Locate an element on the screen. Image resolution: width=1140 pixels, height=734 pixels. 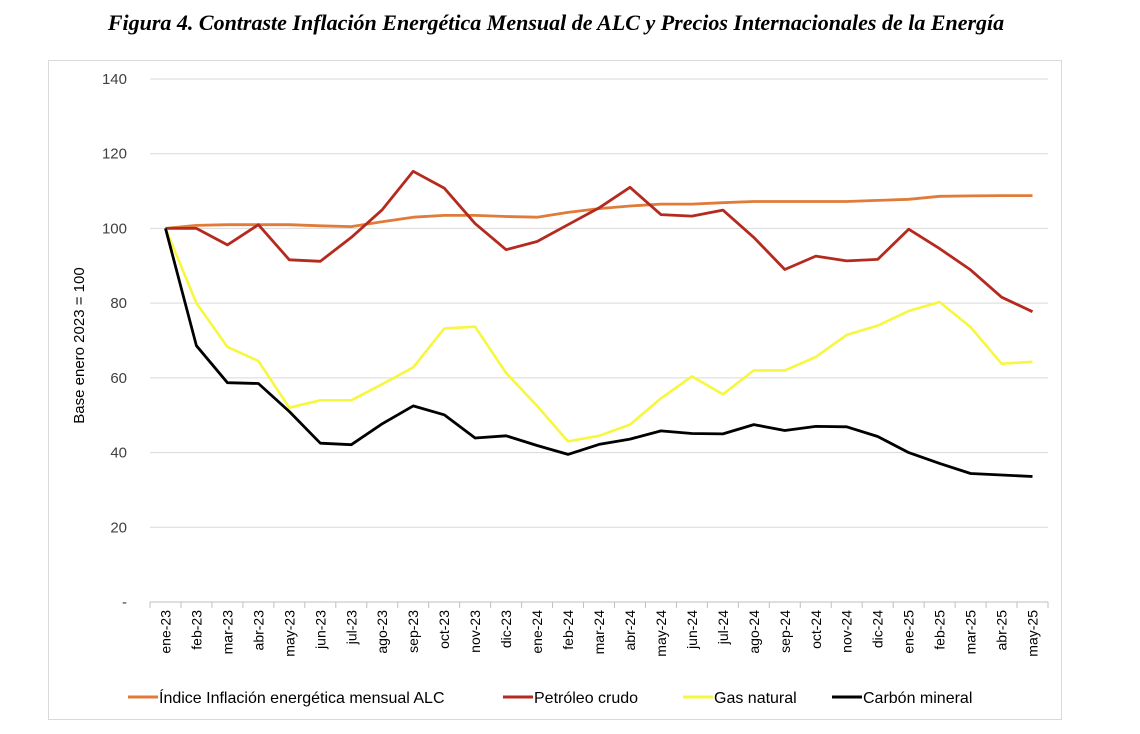
y-tick-label: 60 is located at coordinates (118, 378).